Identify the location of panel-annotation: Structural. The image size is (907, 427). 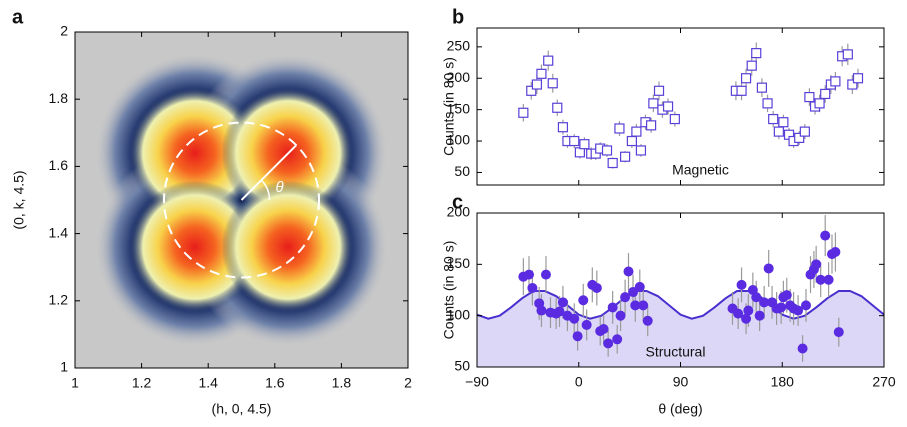
(676, 352).